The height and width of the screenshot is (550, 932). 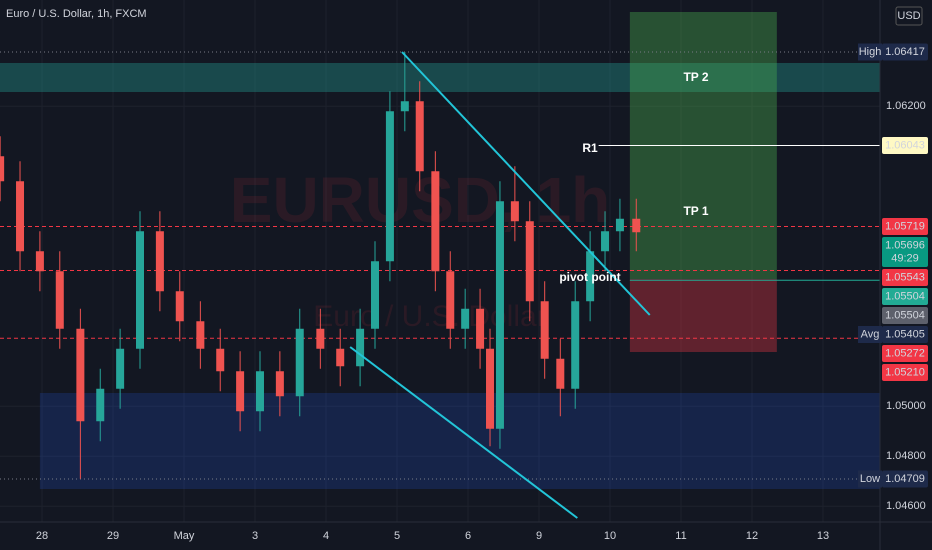 I want to click on price-label: 1.05405, so click(x=905, y=334).